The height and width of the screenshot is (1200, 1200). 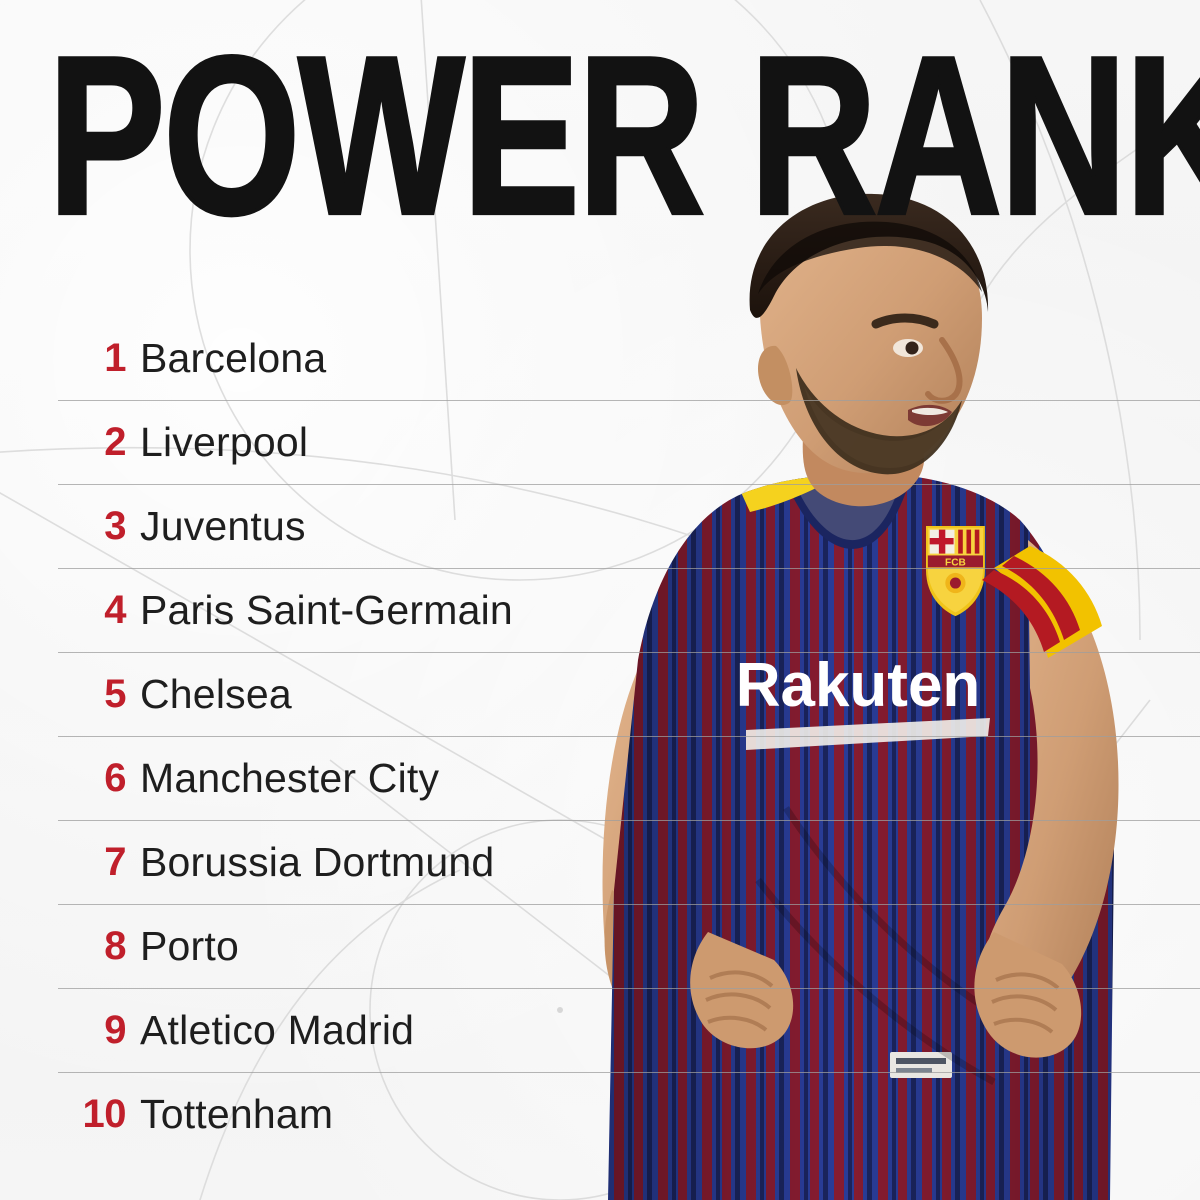 What do you see at coordinates (216, 693) in the screenshot?
I see `team-name: Chelsea` at bounding box center [216, 693].